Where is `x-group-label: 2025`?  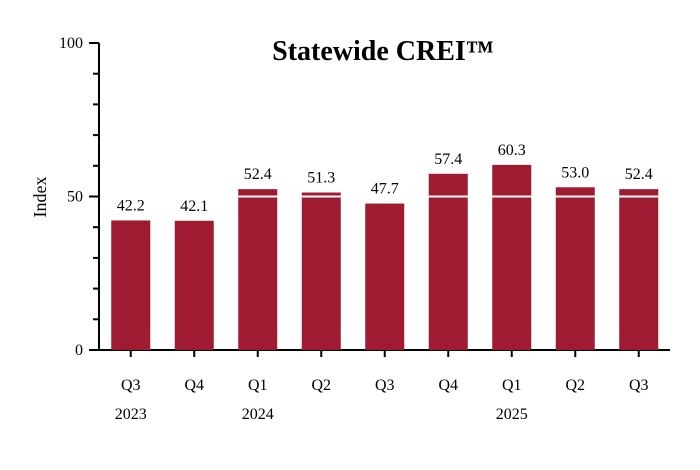
x-group-label: 2025 is located at coordinates (512, 414).